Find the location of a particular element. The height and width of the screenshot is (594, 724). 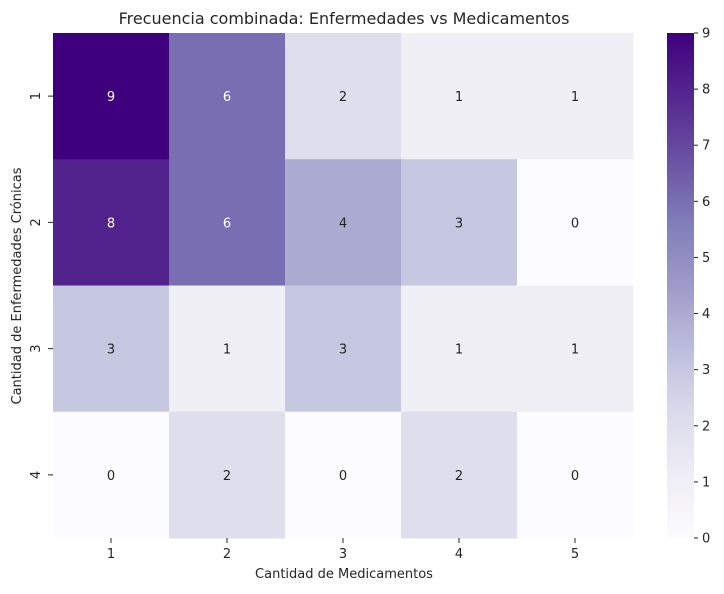

colorbar-tick-label: 1 is located at coordinates (706, 482).